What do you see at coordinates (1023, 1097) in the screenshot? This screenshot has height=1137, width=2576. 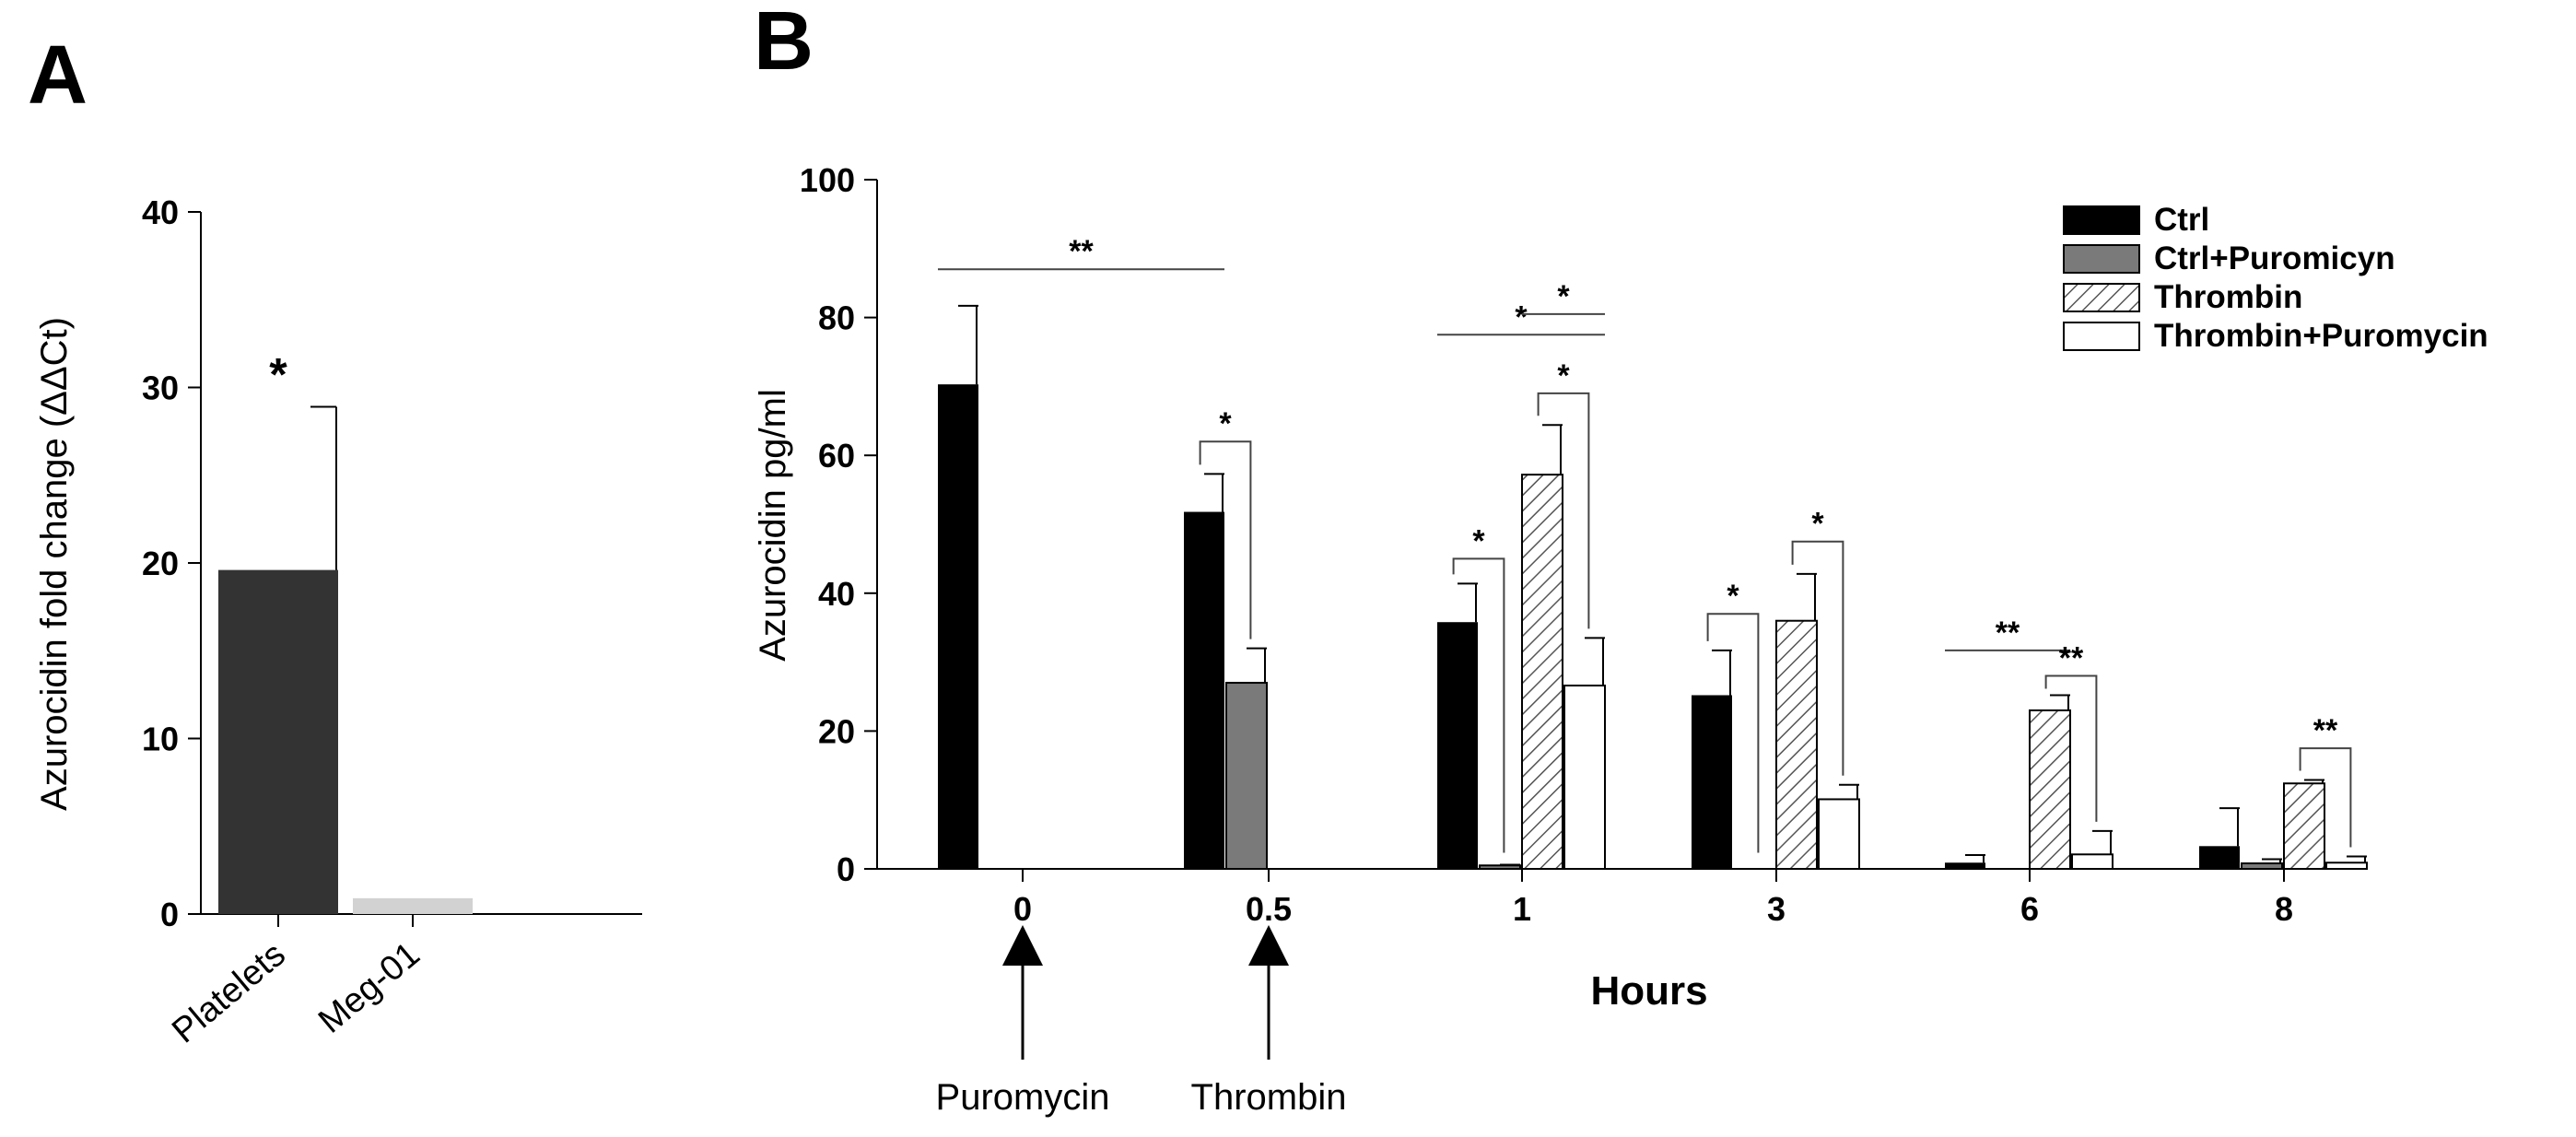 I see `b-arrow-label: Puromycin` at bounding box center [1023, 1097].